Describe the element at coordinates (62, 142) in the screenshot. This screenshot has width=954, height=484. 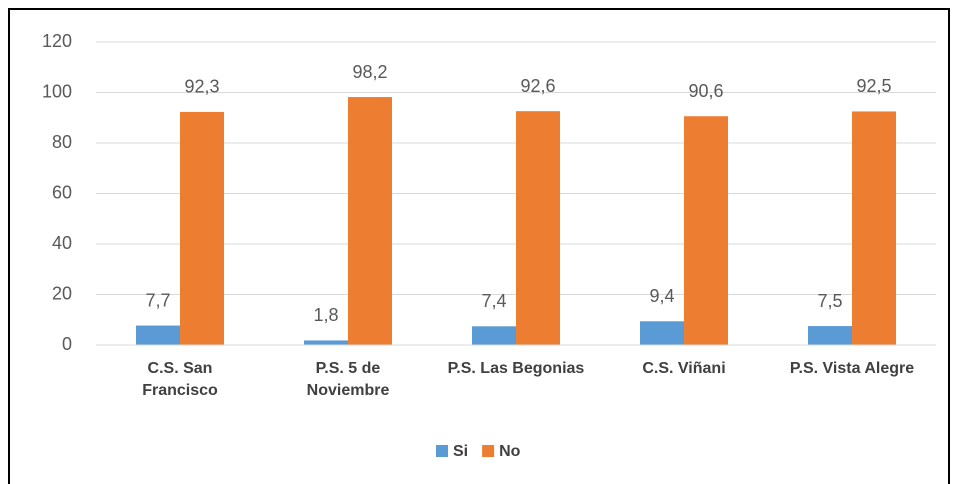
I see `y-tick-label: 80` at that location.